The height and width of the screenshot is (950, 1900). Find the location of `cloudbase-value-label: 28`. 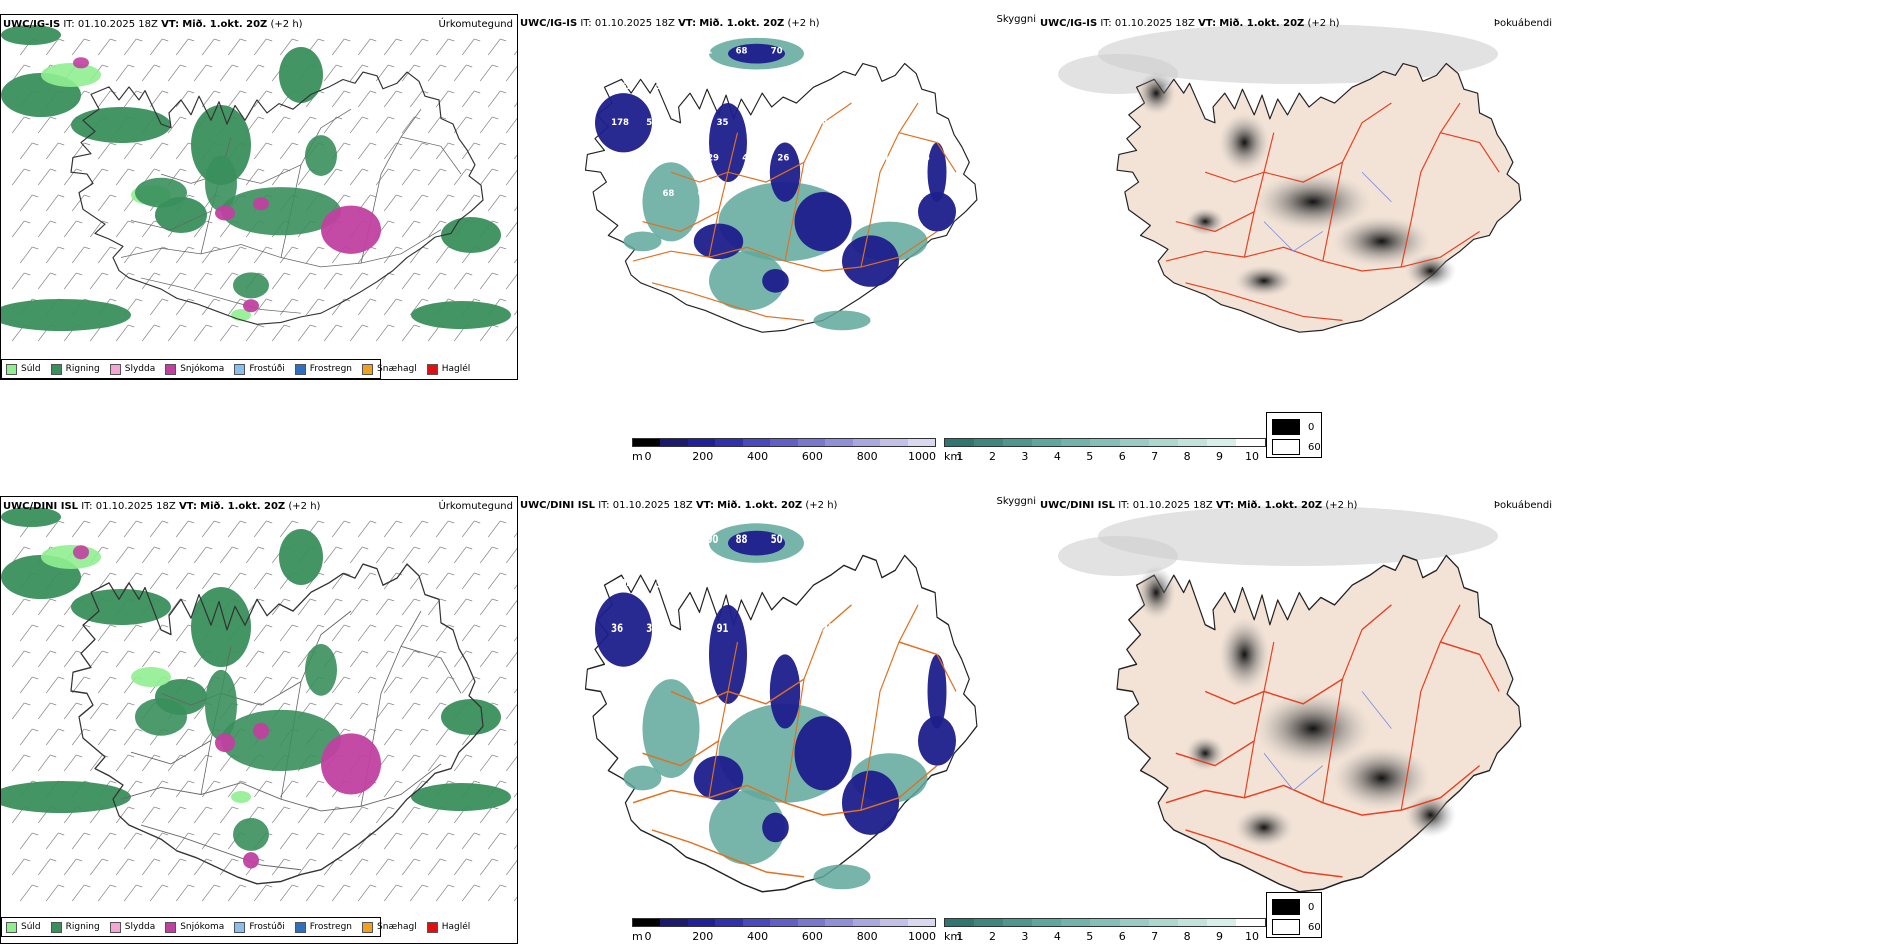

cloudbase-value-label: 28 is located at coordinates (758, 629).